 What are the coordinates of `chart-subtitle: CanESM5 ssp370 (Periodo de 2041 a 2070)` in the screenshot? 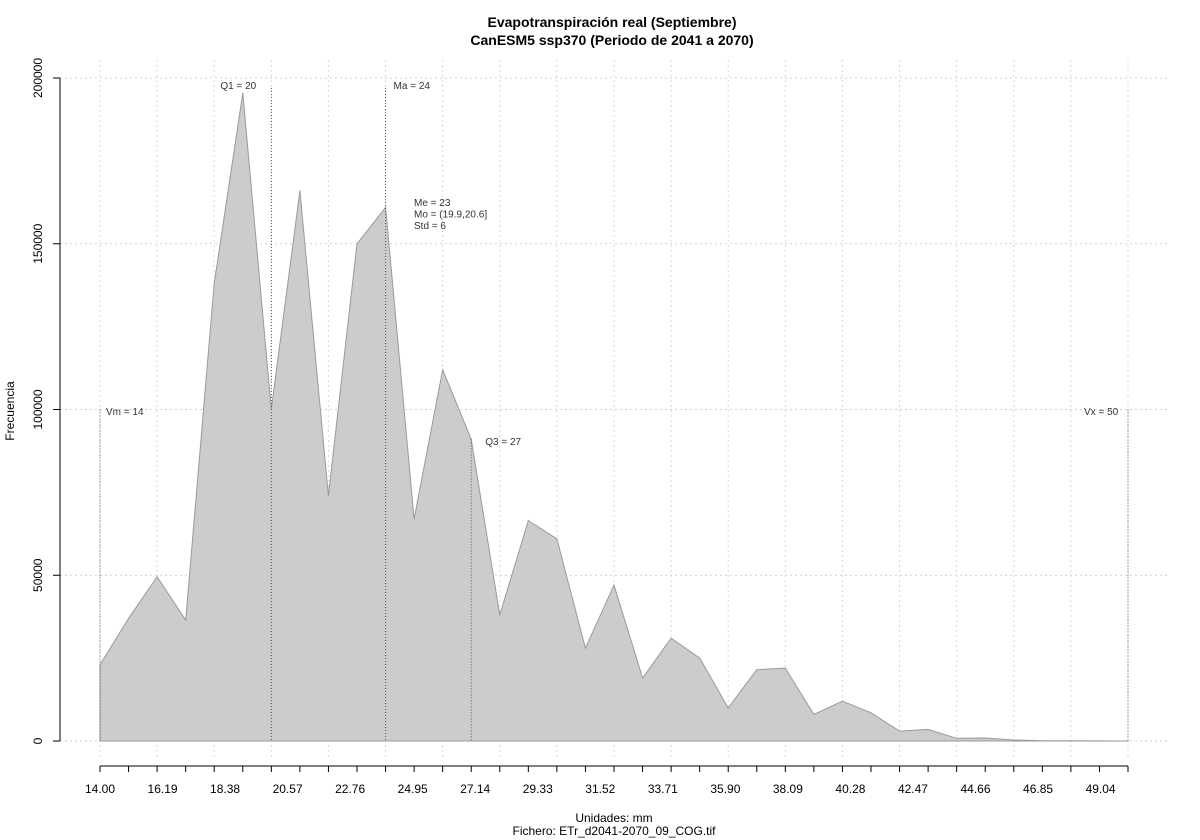 It's located at (611, 40).